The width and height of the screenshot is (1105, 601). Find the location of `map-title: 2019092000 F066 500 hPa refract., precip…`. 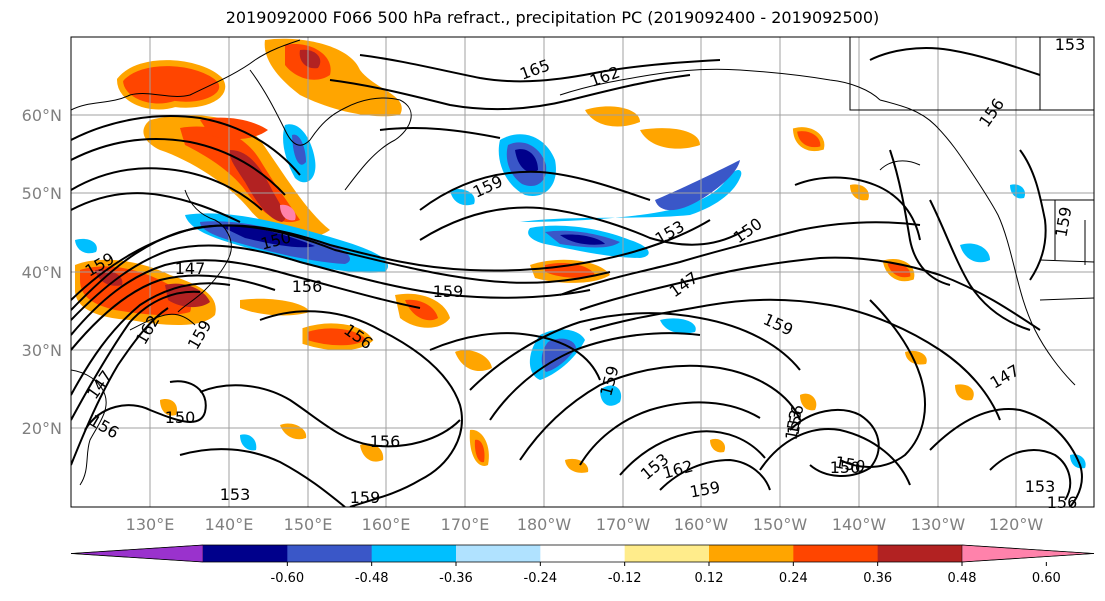

map-title: 2019092000 F066 500 hPa refract., precip… is located at coordinates (552, 17).